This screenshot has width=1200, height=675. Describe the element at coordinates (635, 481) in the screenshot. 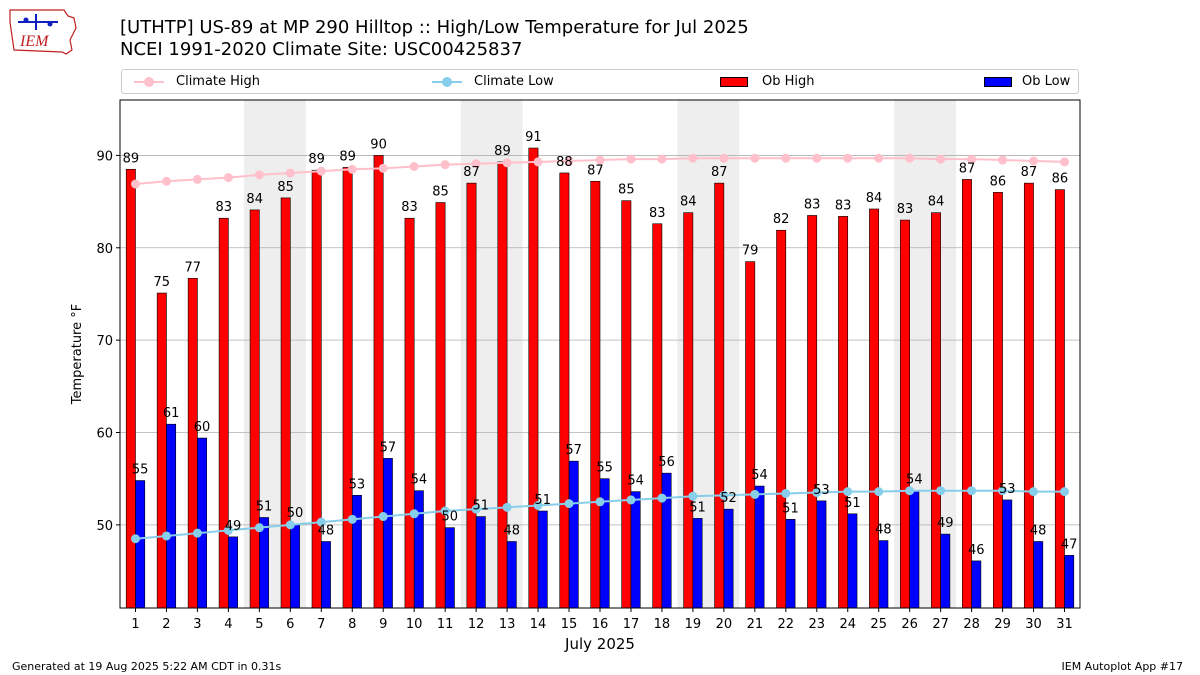

I see `ob-low-label: 54` at that location.